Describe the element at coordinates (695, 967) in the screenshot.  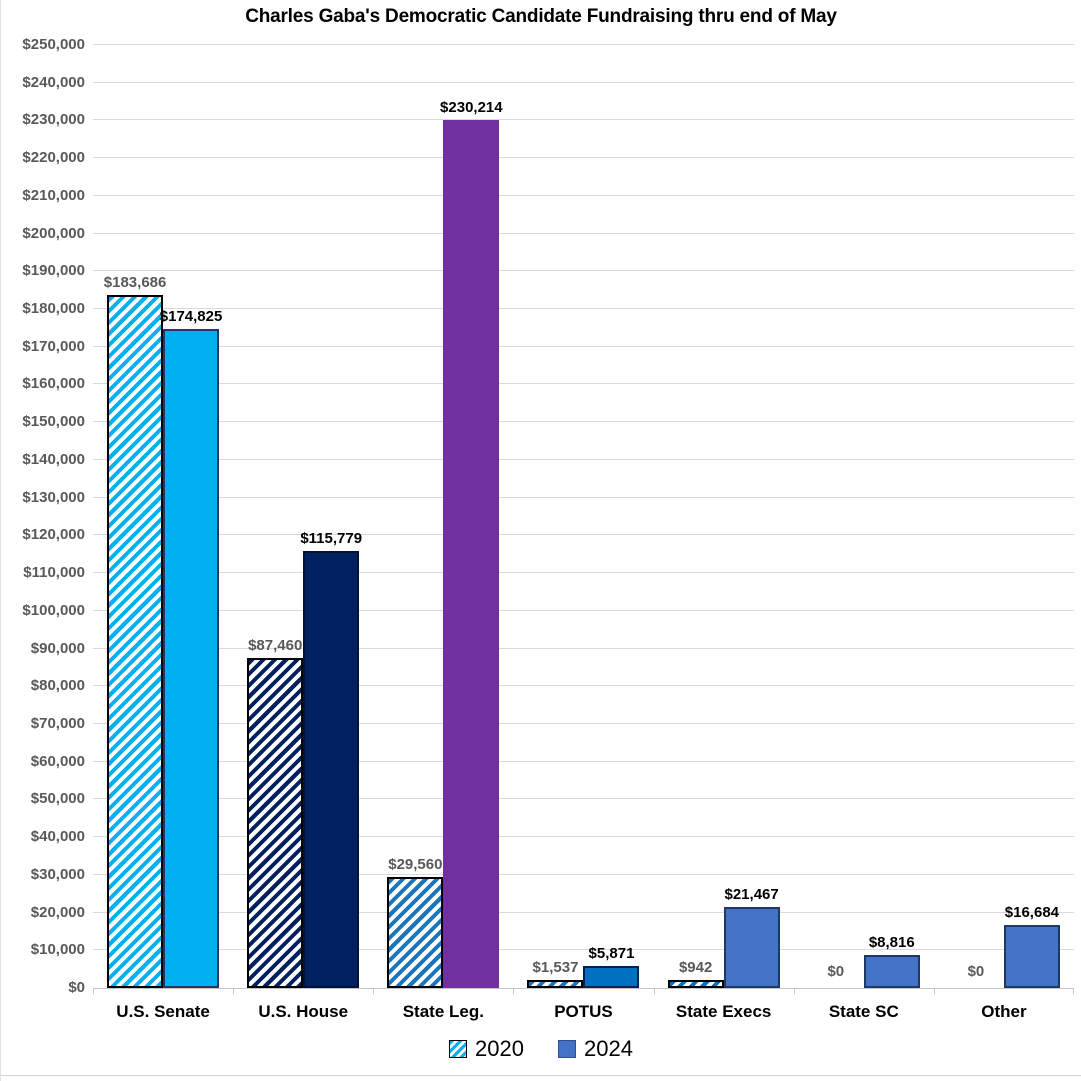
I see `bar-label-2020-4: $942` at that location.